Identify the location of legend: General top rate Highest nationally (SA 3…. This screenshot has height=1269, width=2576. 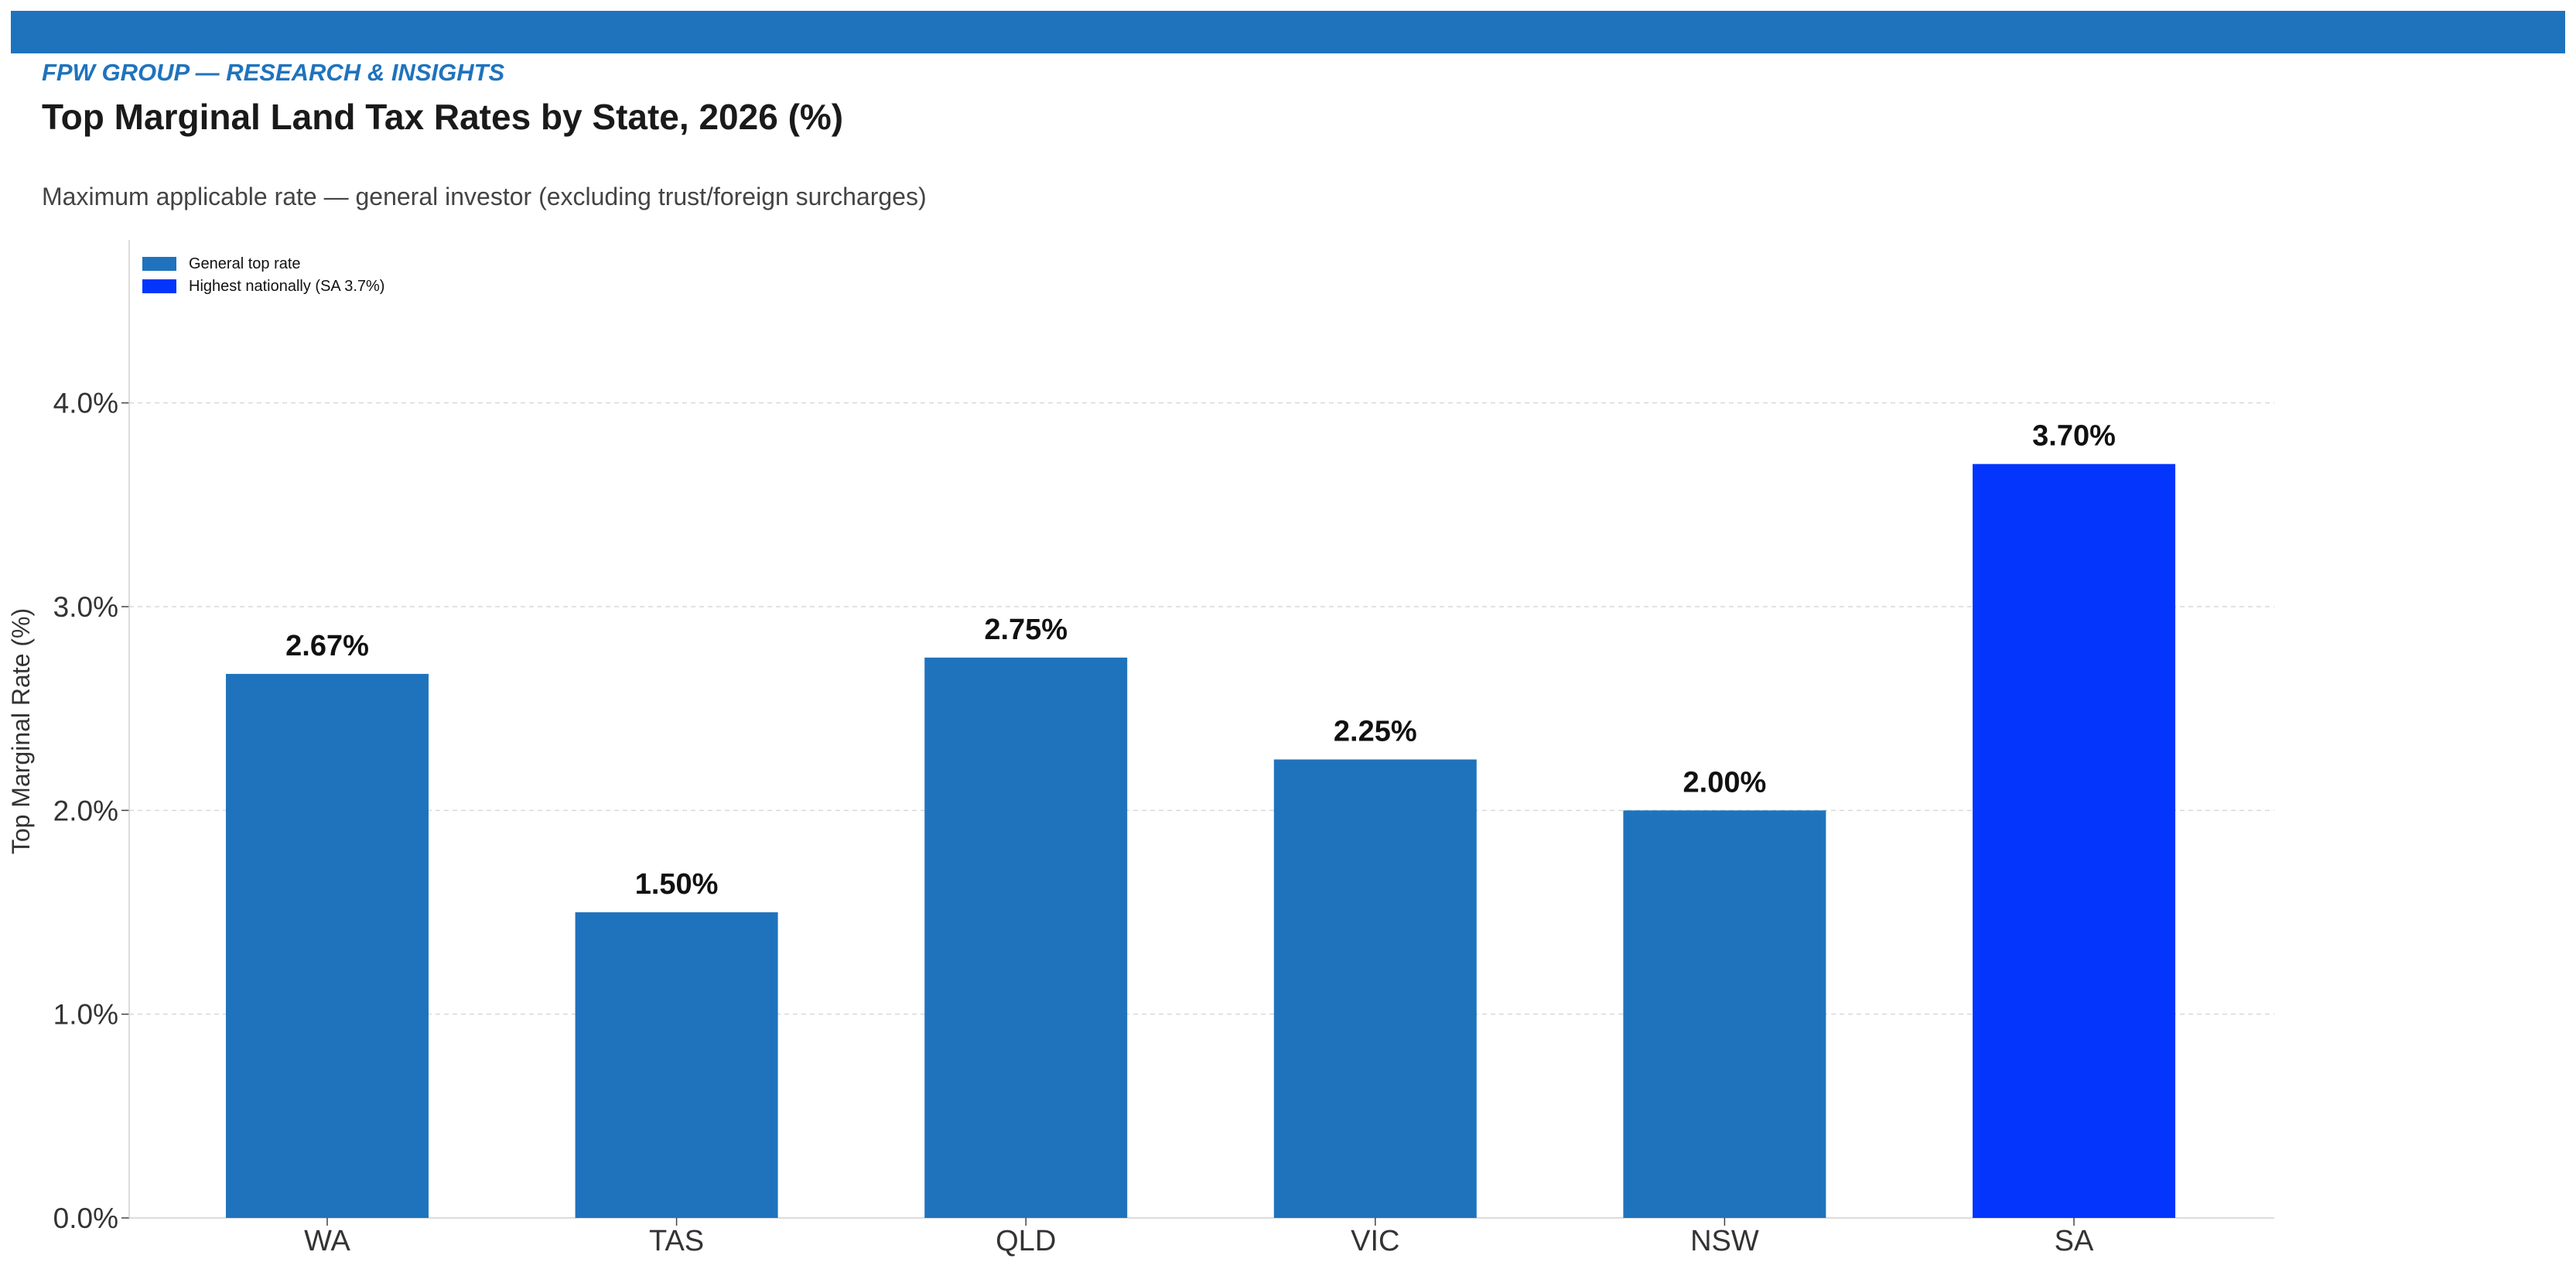
(263, 275).